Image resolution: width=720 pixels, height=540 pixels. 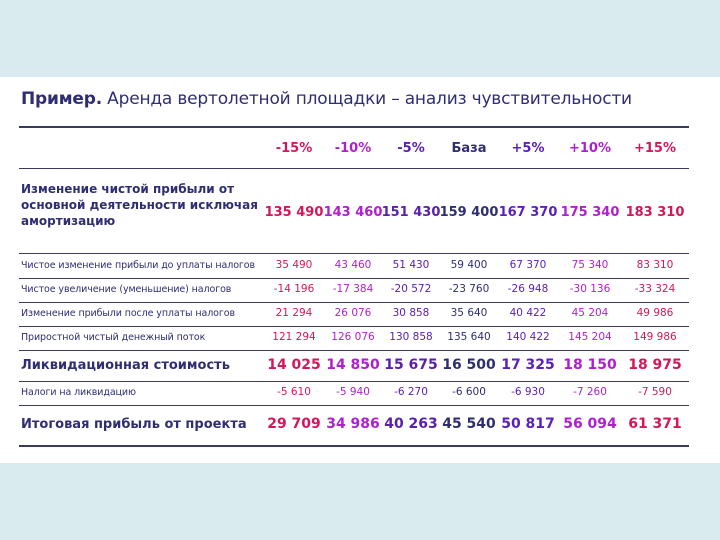 I want to click on table-top-rule, so click(x=354, y=127).